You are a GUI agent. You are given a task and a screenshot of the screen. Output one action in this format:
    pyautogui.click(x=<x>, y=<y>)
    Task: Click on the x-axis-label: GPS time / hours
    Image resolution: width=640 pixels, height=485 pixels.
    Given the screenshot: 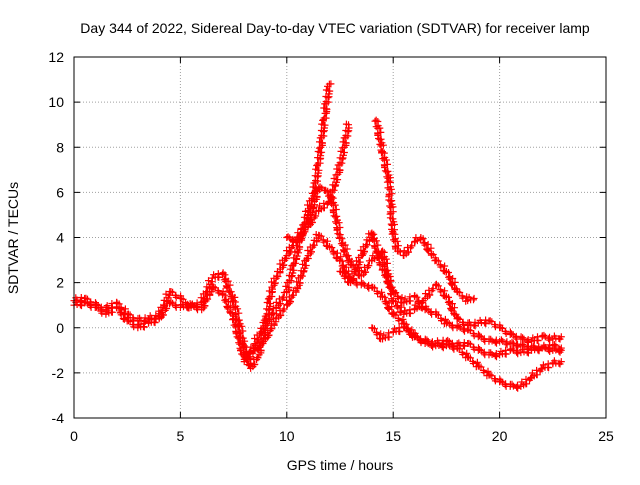 What is the action you would take?
    pyautogui.click(x=340, y=465)
    